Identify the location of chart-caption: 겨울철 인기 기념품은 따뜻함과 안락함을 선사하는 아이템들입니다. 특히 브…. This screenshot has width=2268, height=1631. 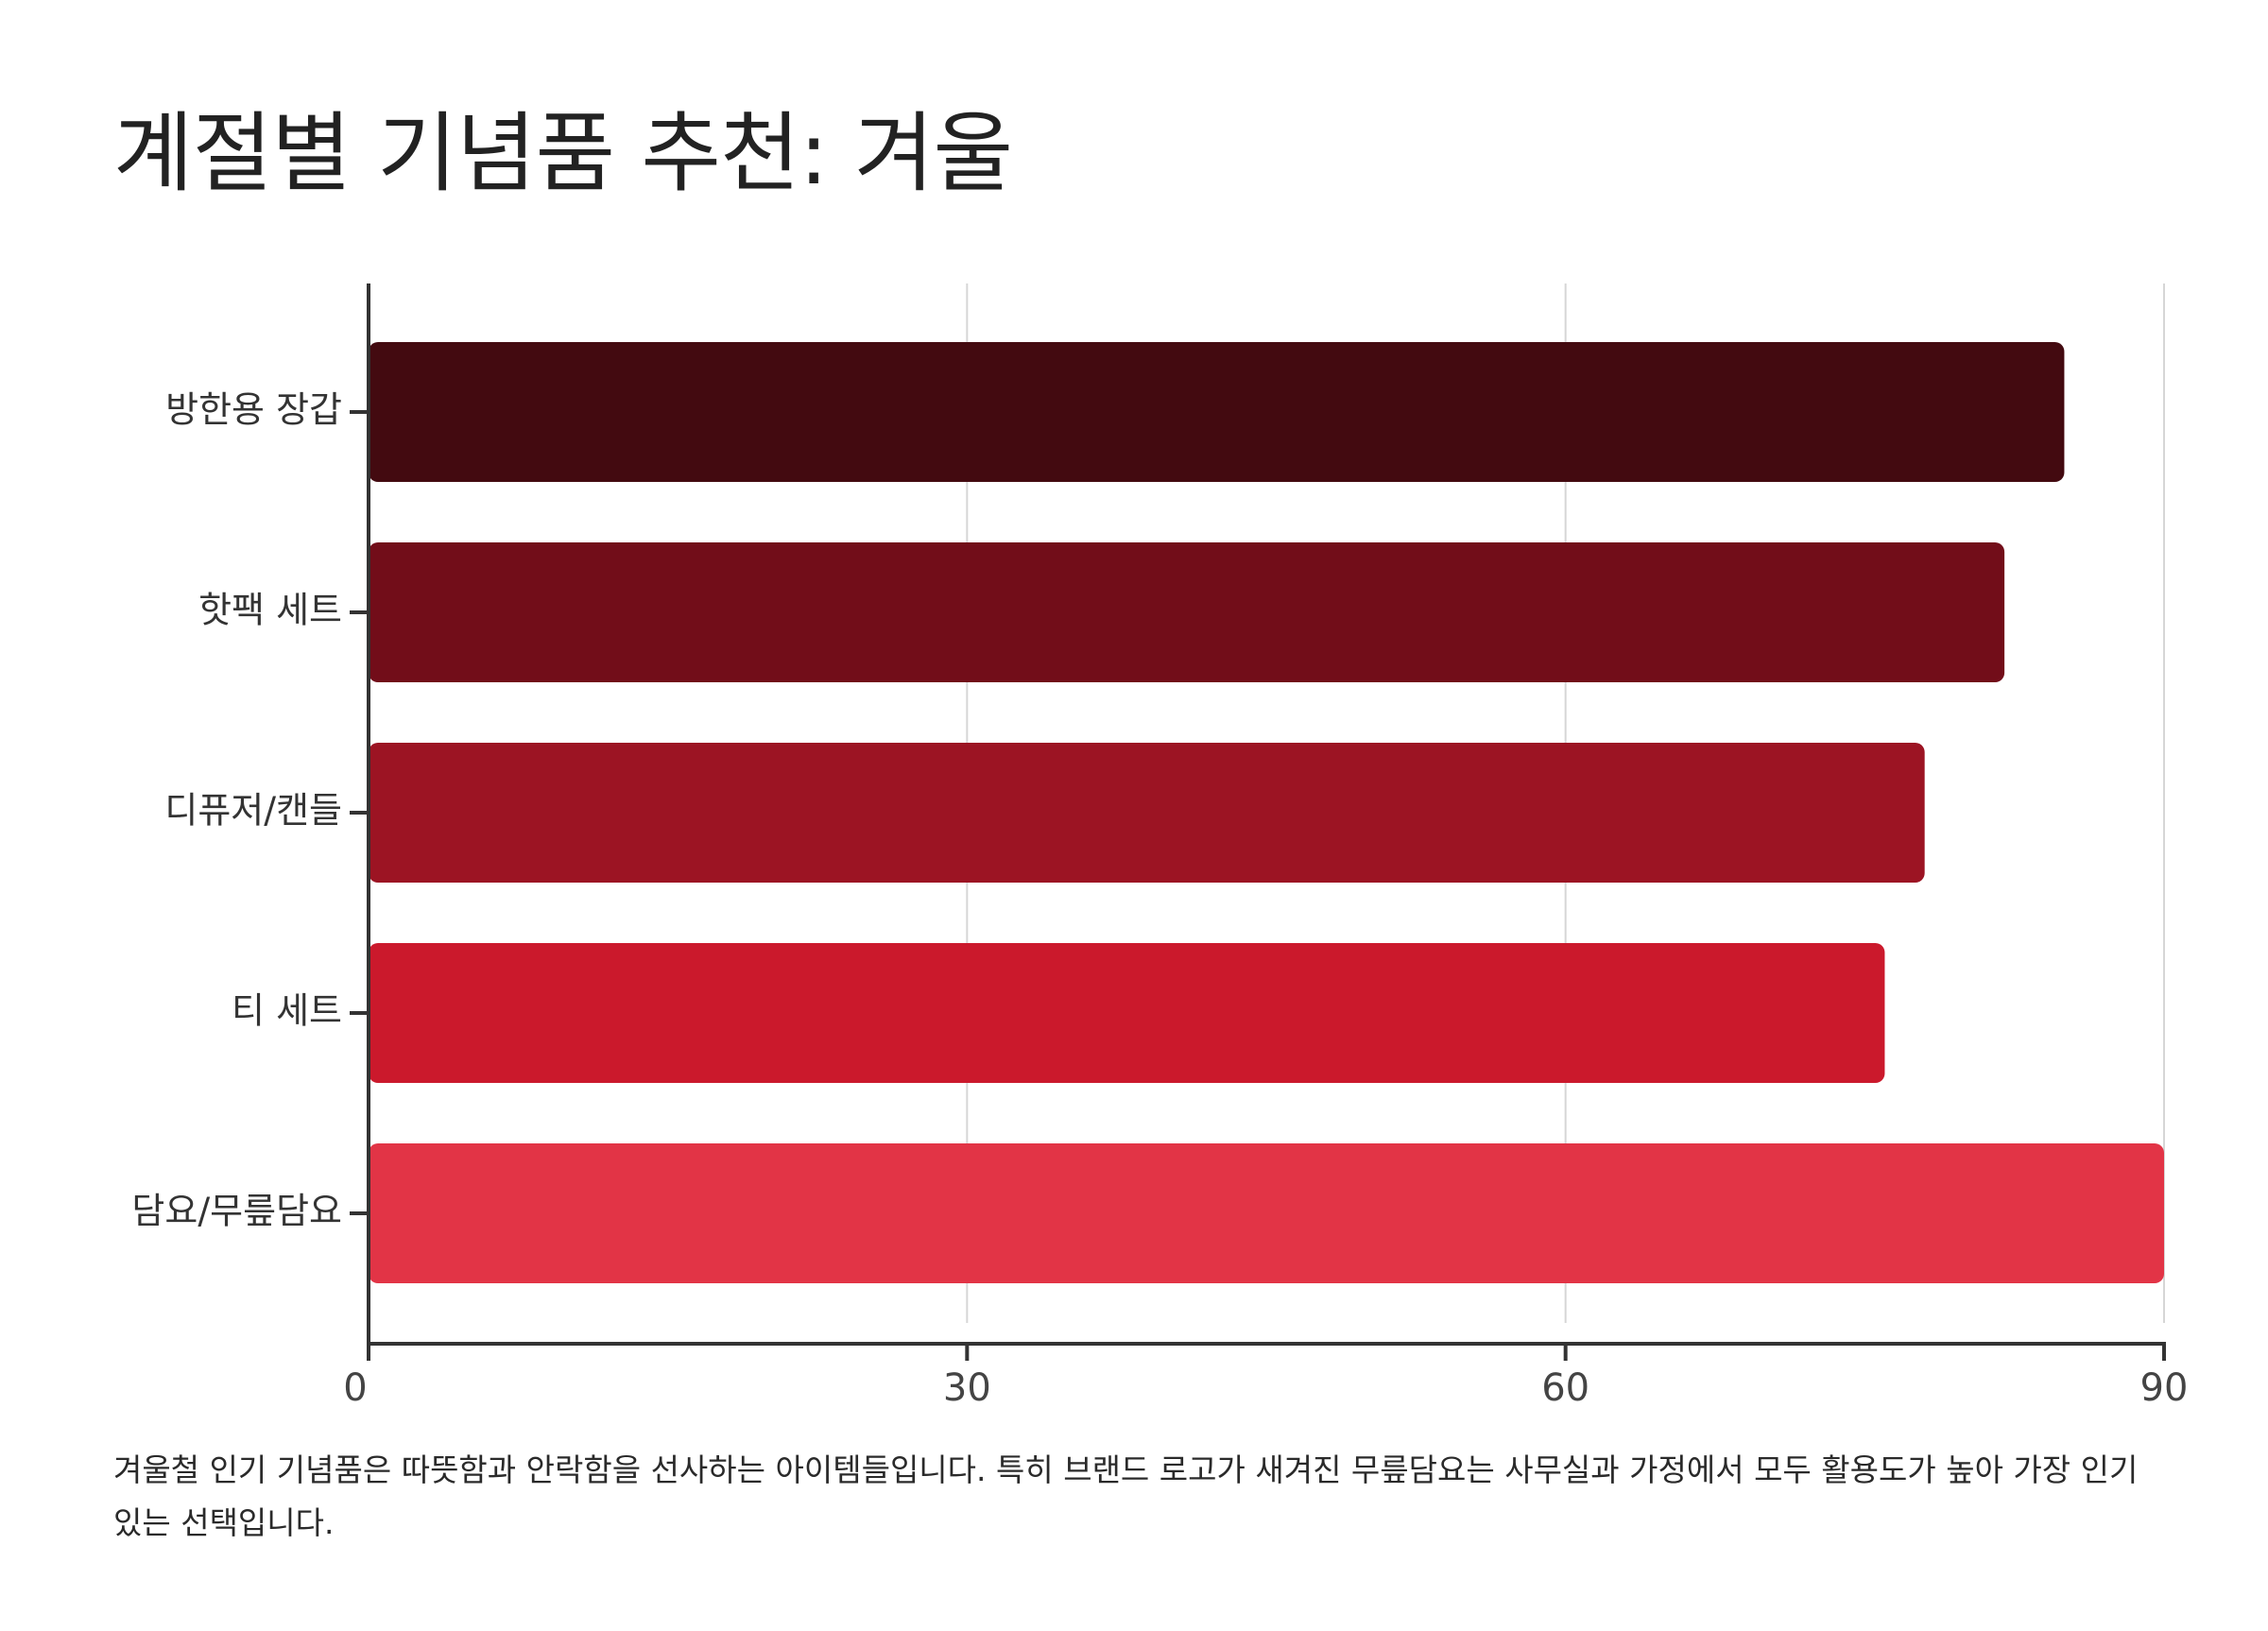
(1126, 1496).